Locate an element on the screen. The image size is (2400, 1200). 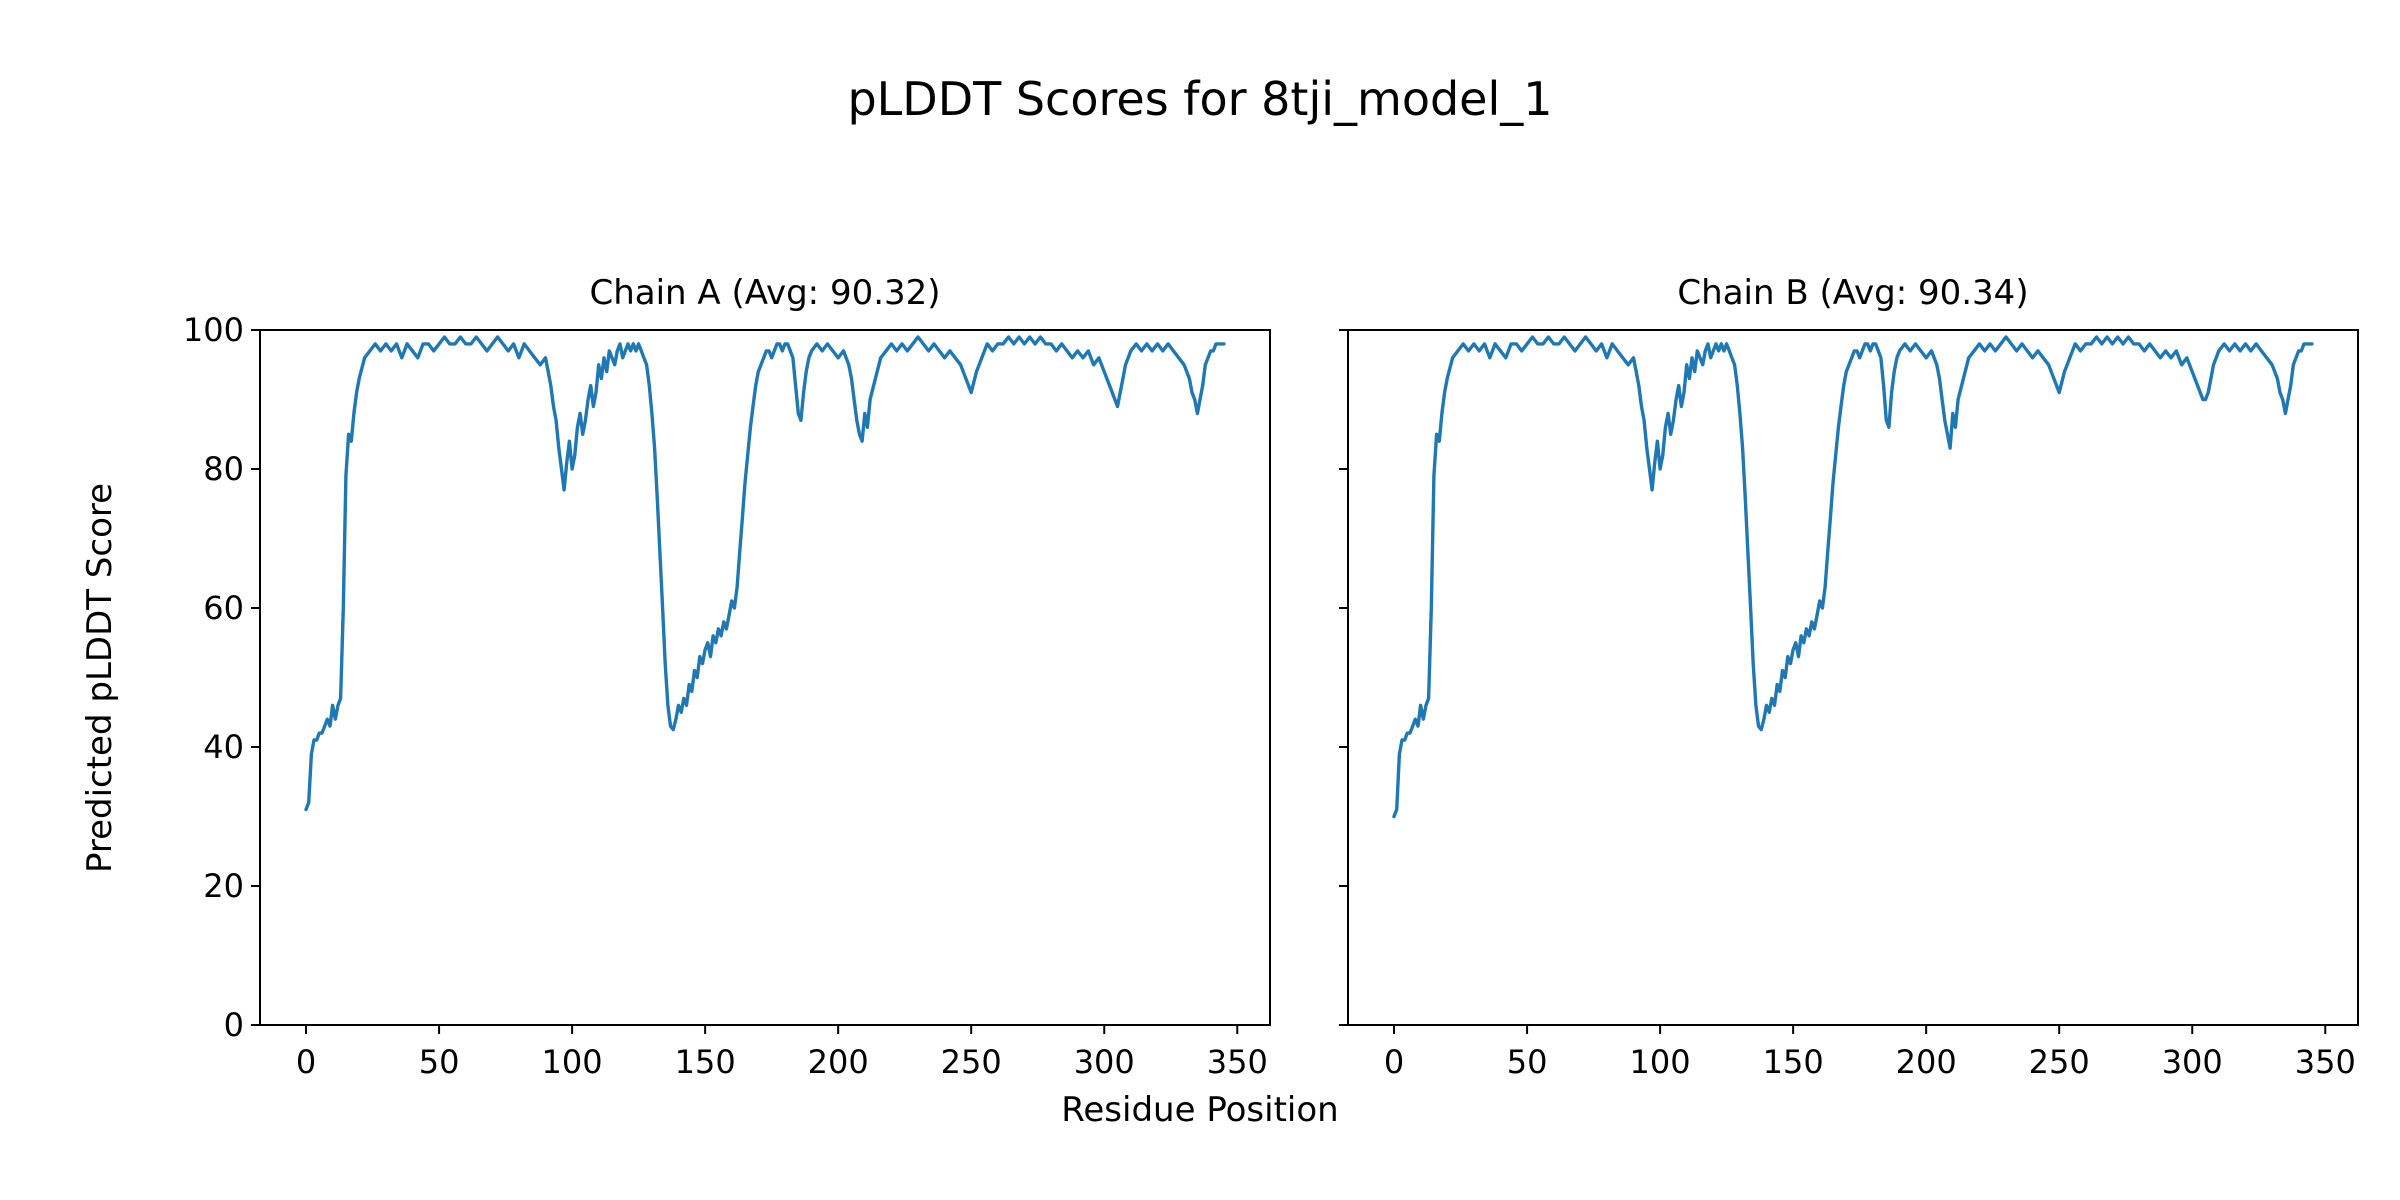
y-tick-label: 20 is located at coordinates (223, 886).